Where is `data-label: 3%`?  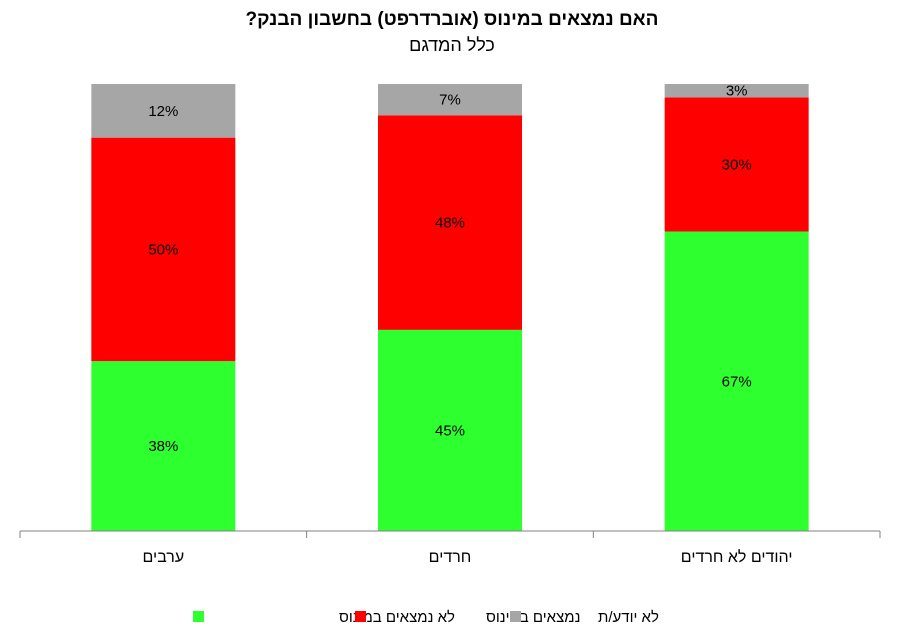 data-label: 3% is located at coordinates (737, 91).